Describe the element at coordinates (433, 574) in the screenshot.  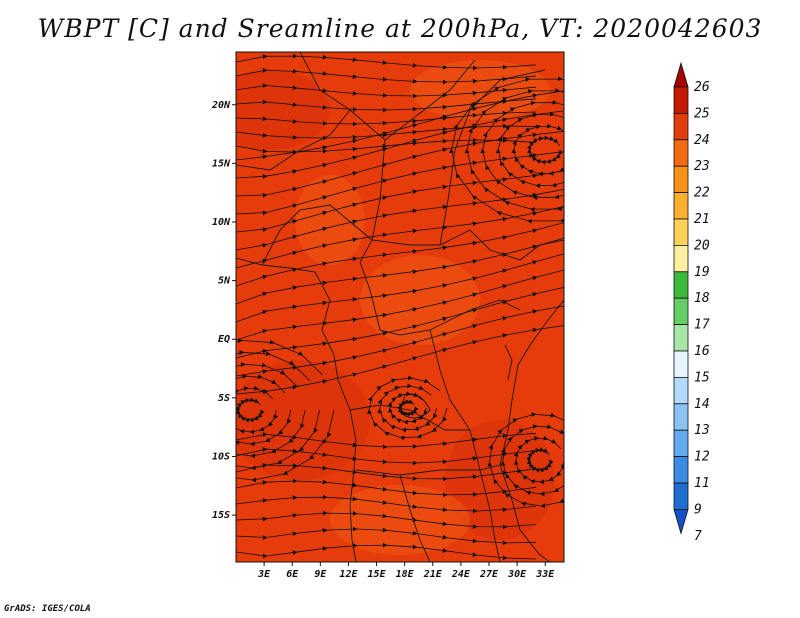
I see `lon-tick-label: 21E` at that location.